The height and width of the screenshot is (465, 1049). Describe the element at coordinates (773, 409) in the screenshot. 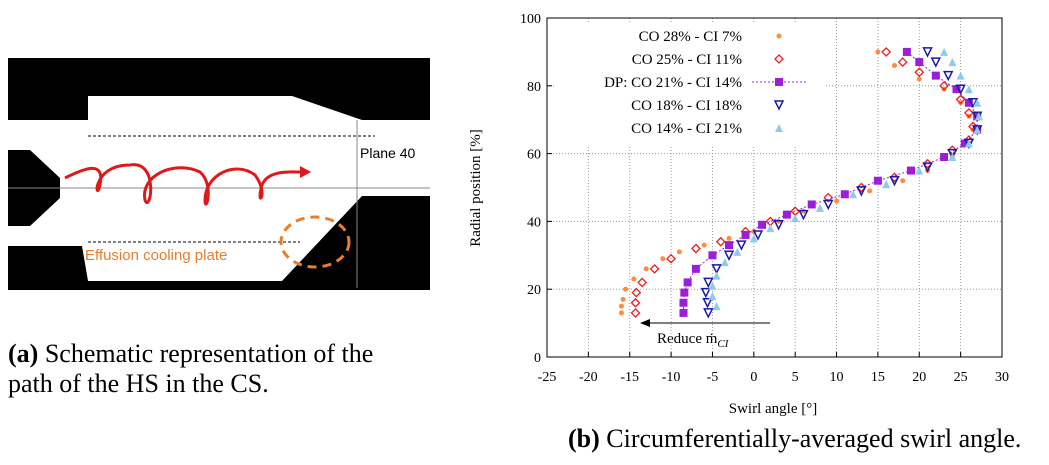

I see `x-axis-title: Swirl angle [°]` at that location.